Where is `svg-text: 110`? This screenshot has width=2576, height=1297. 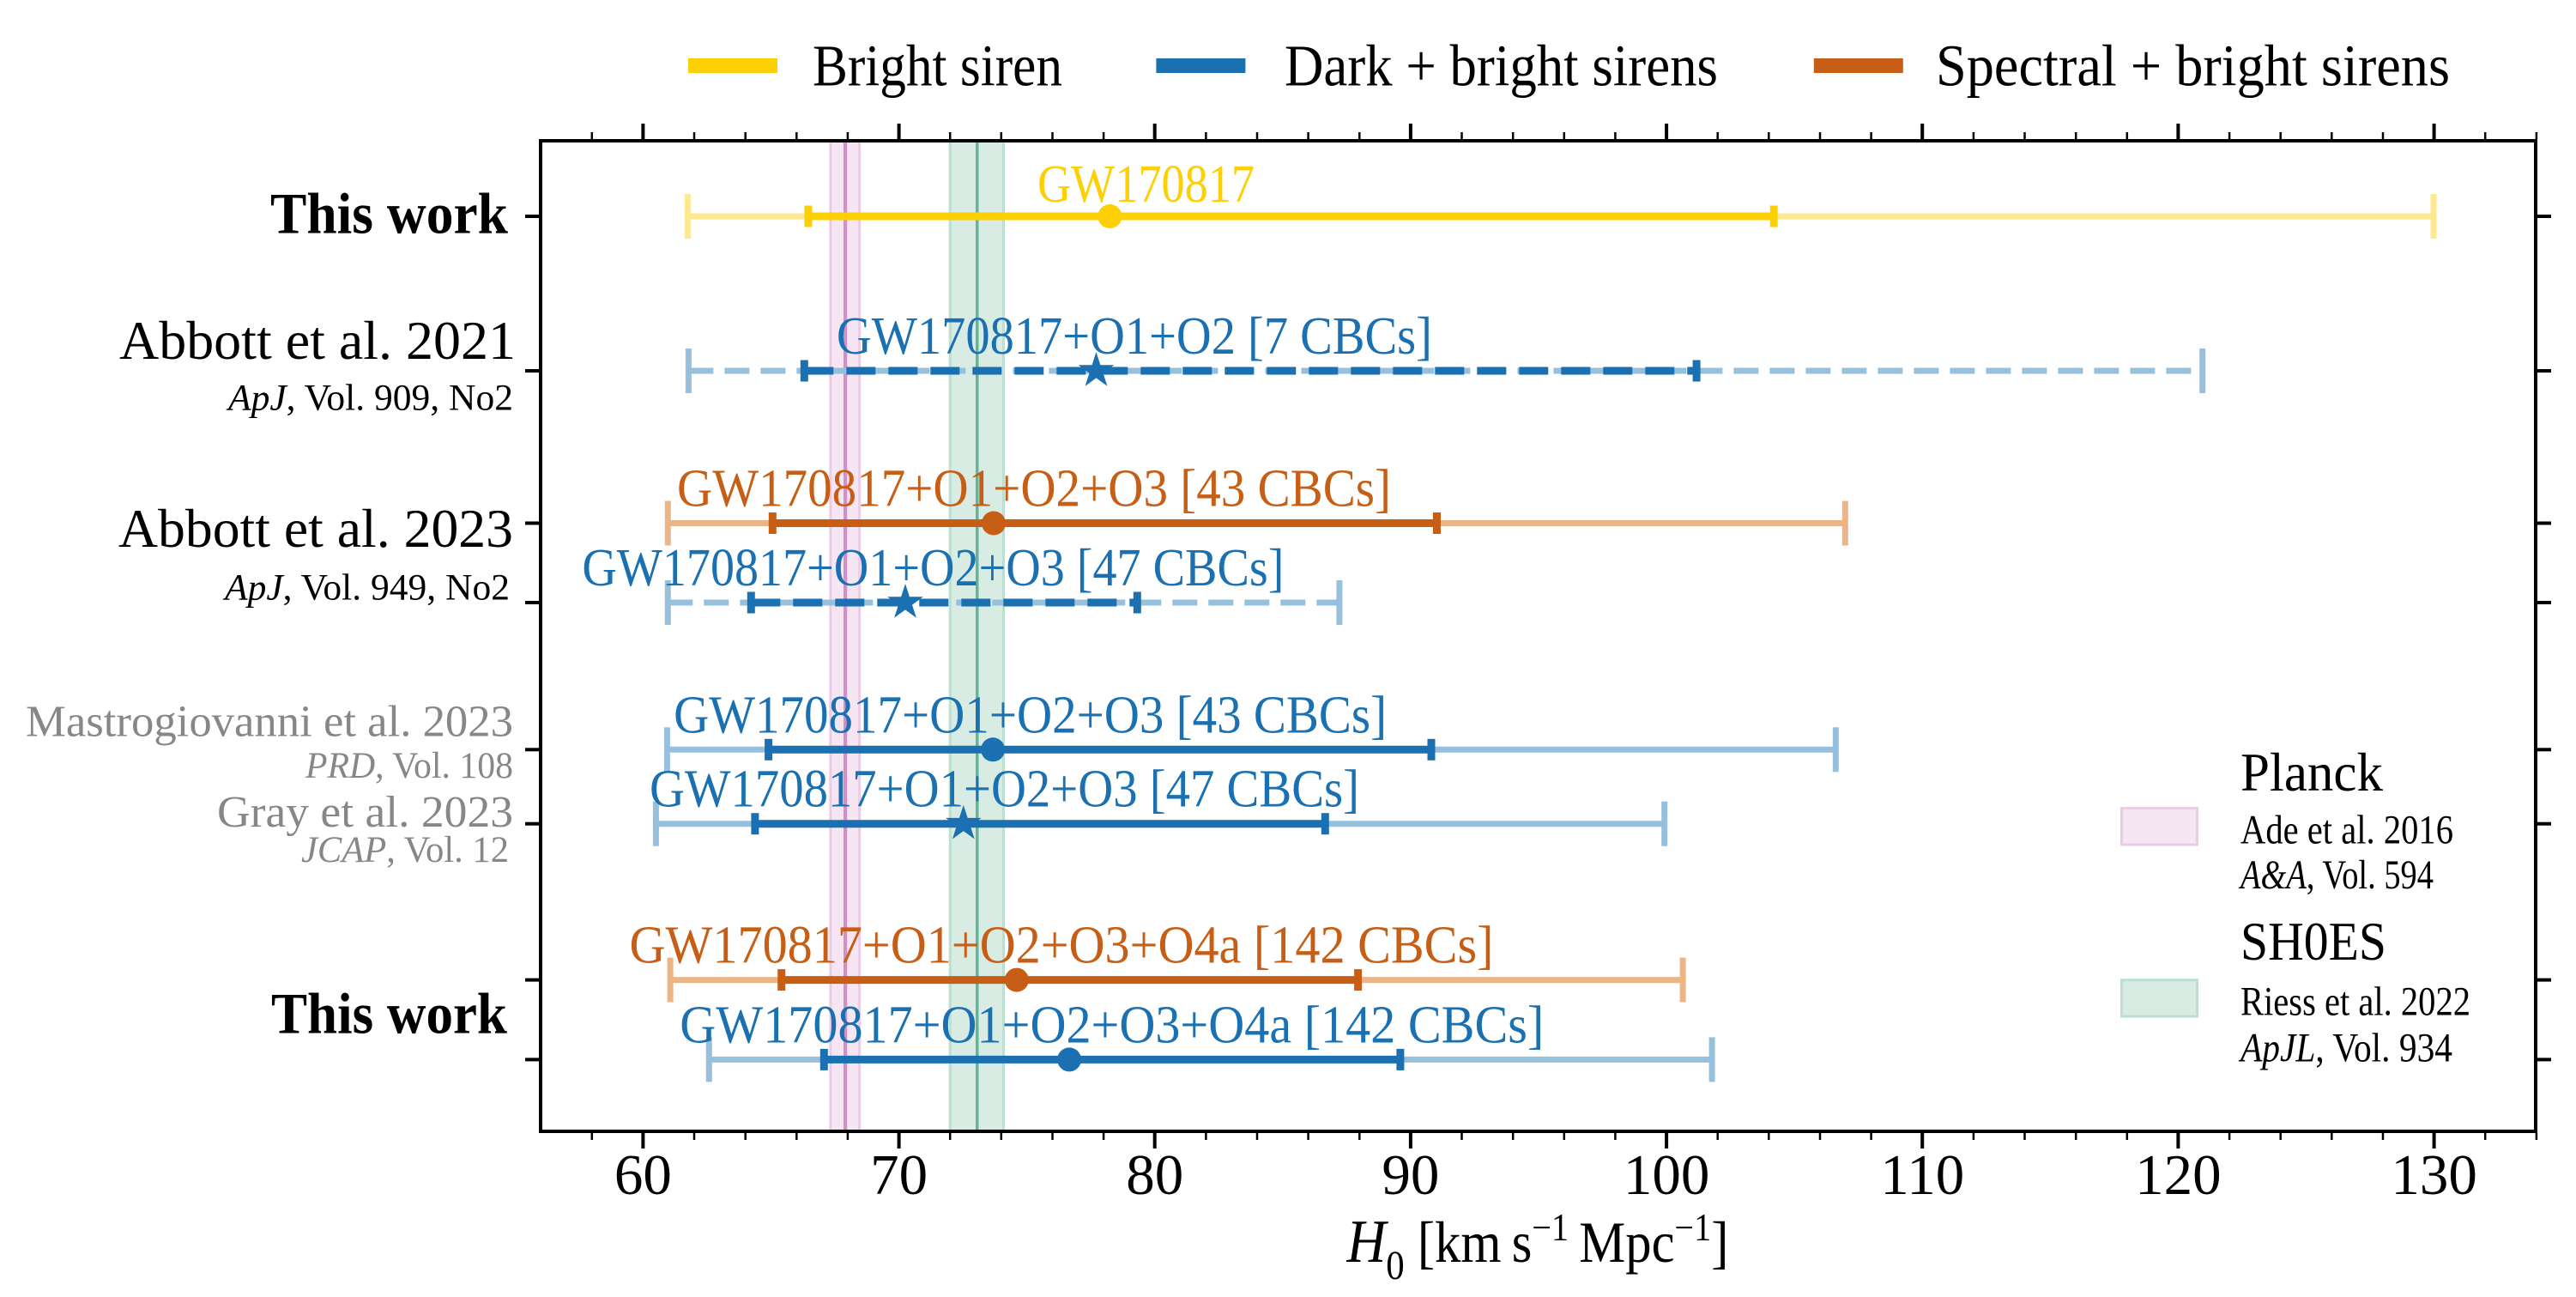
svg-text: 110 is located at coordinates (1922, 1175).